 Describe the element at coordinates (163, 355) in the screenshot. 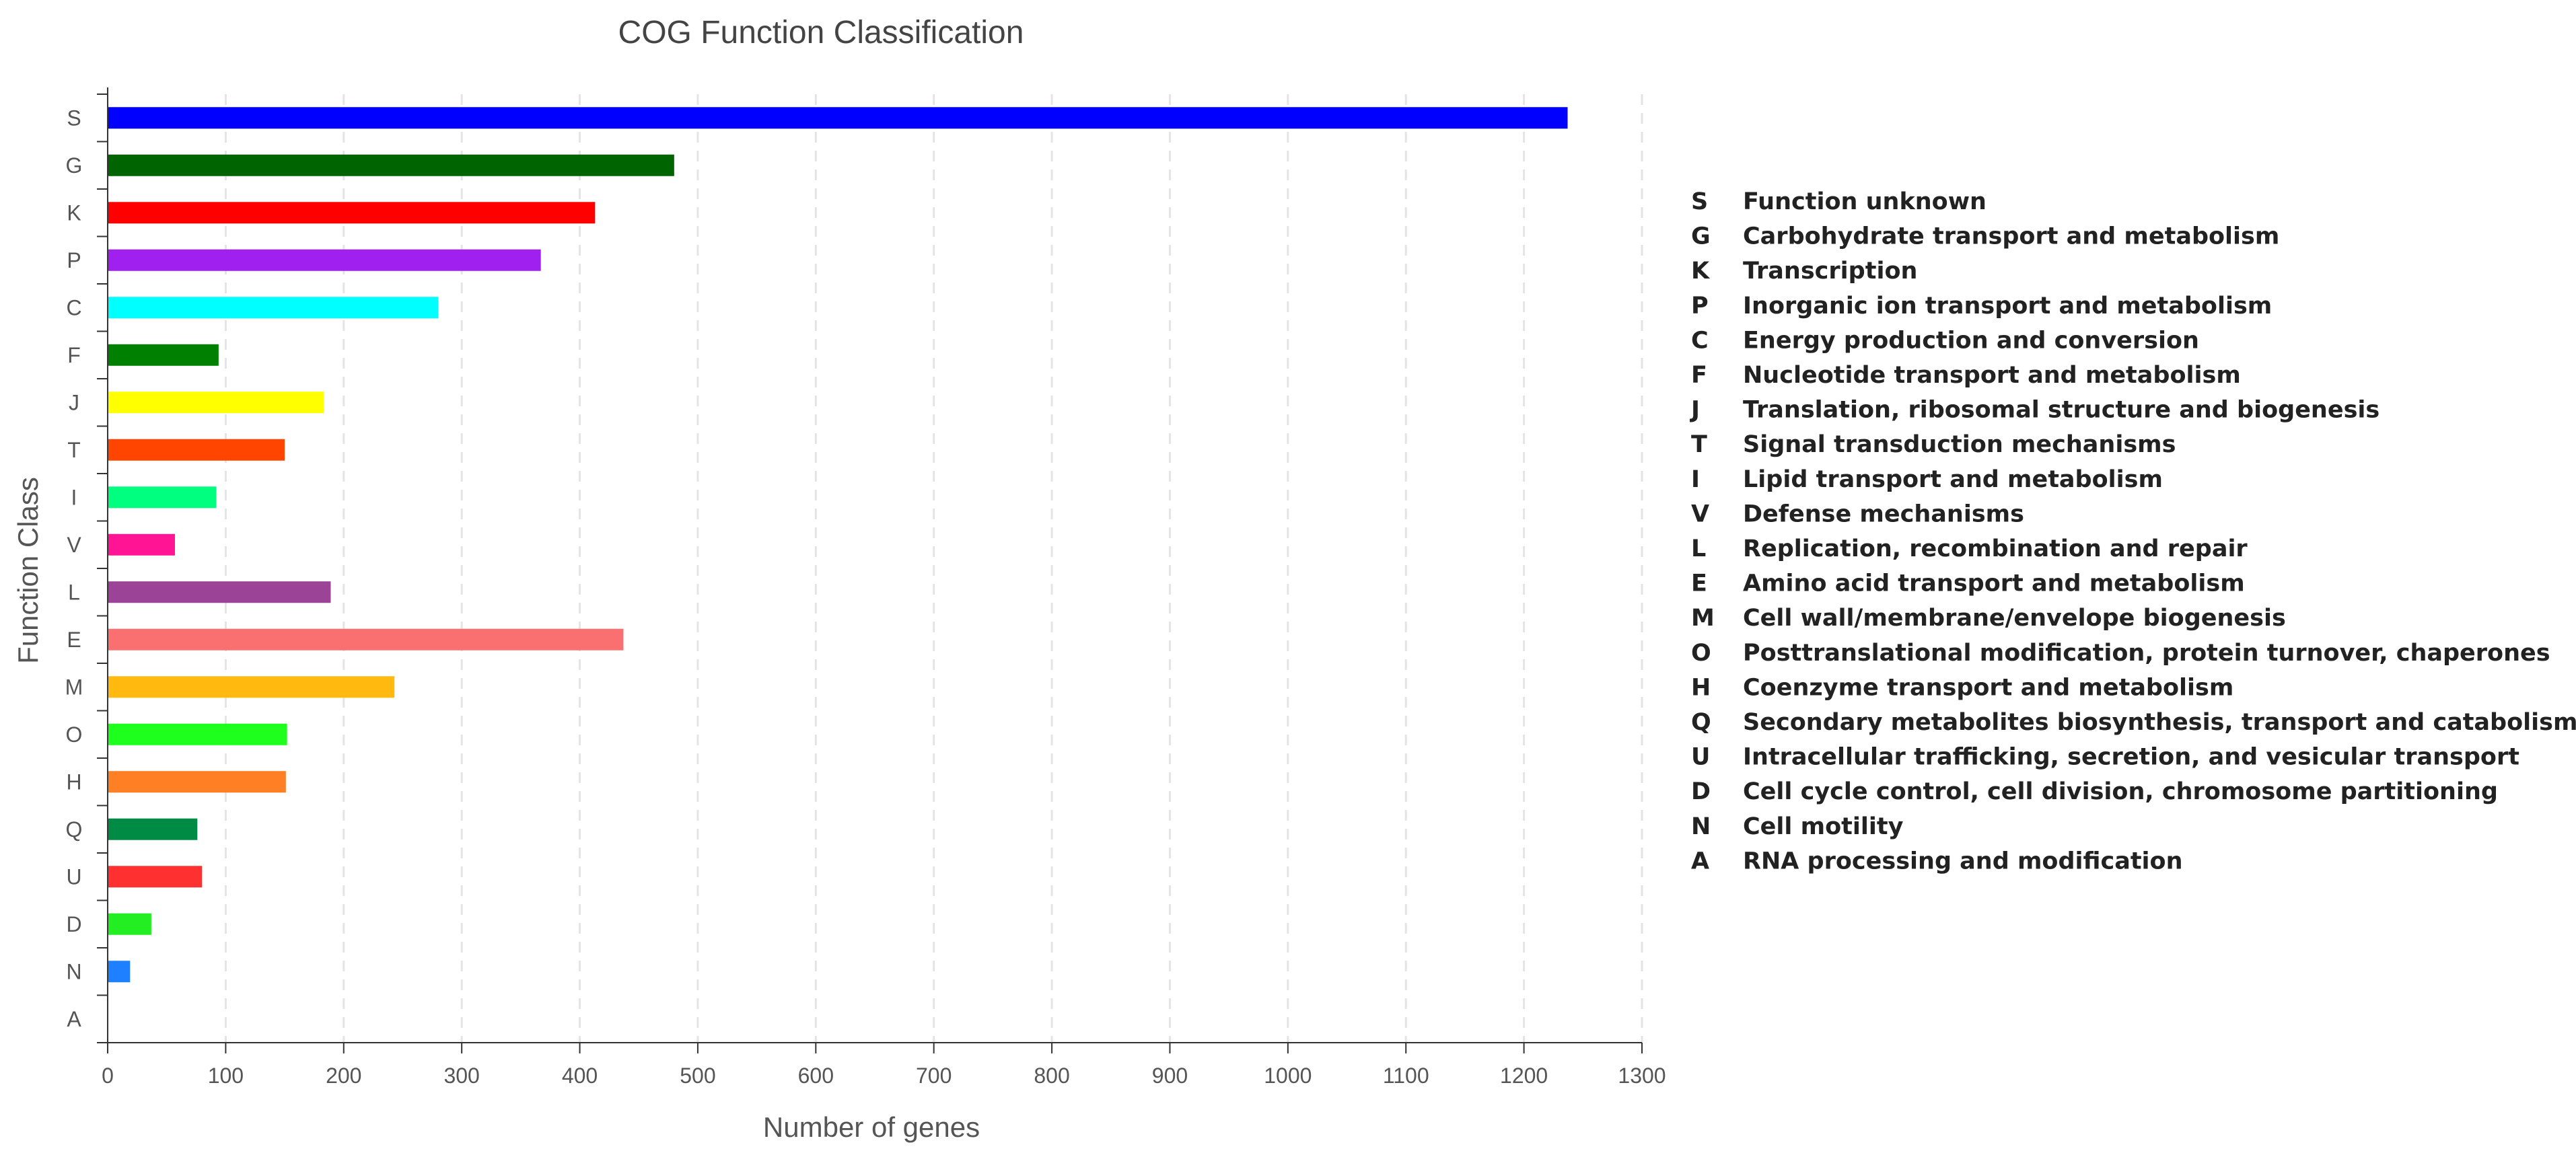

I see `bar-F` at that location.